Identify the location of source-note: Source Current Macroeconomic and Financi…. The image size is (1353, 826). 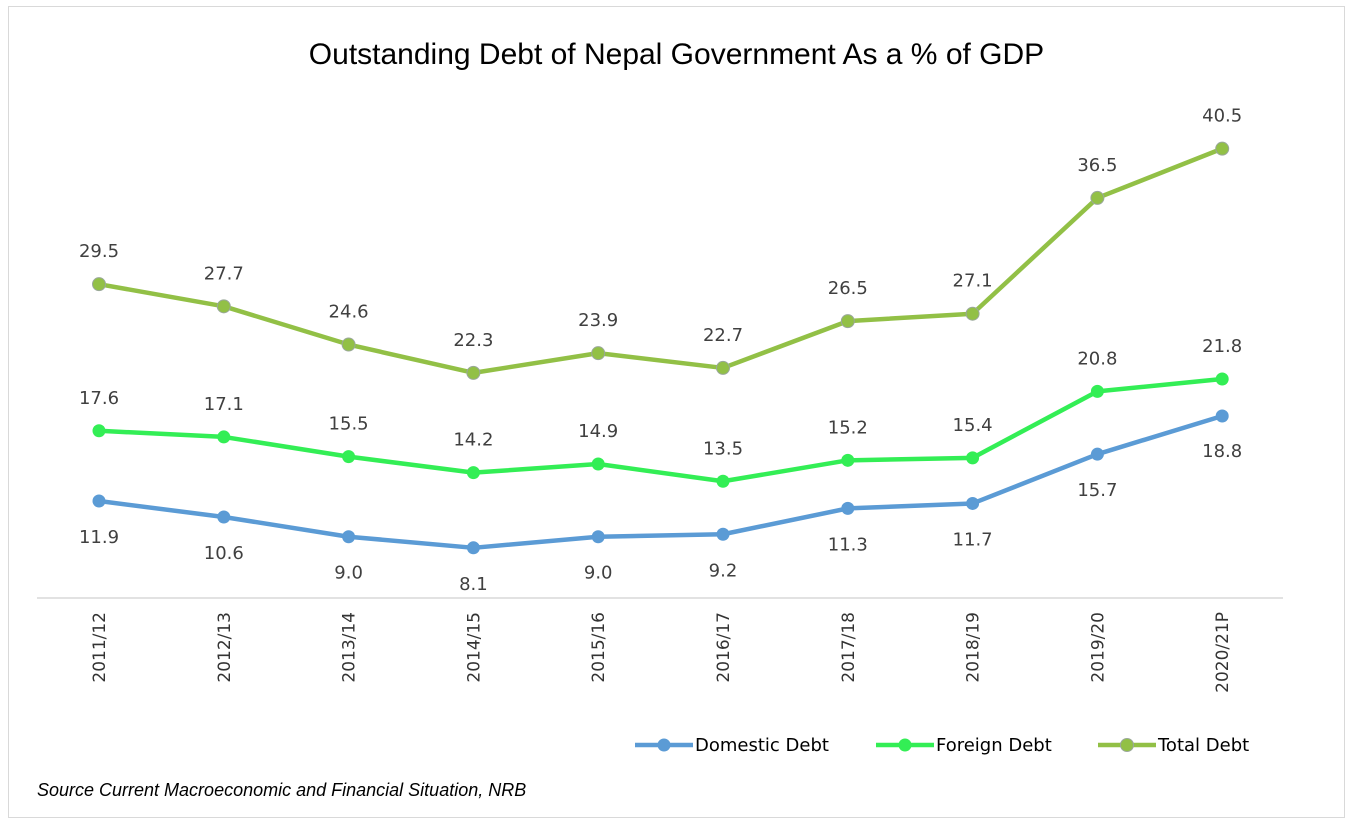
(282, 790).